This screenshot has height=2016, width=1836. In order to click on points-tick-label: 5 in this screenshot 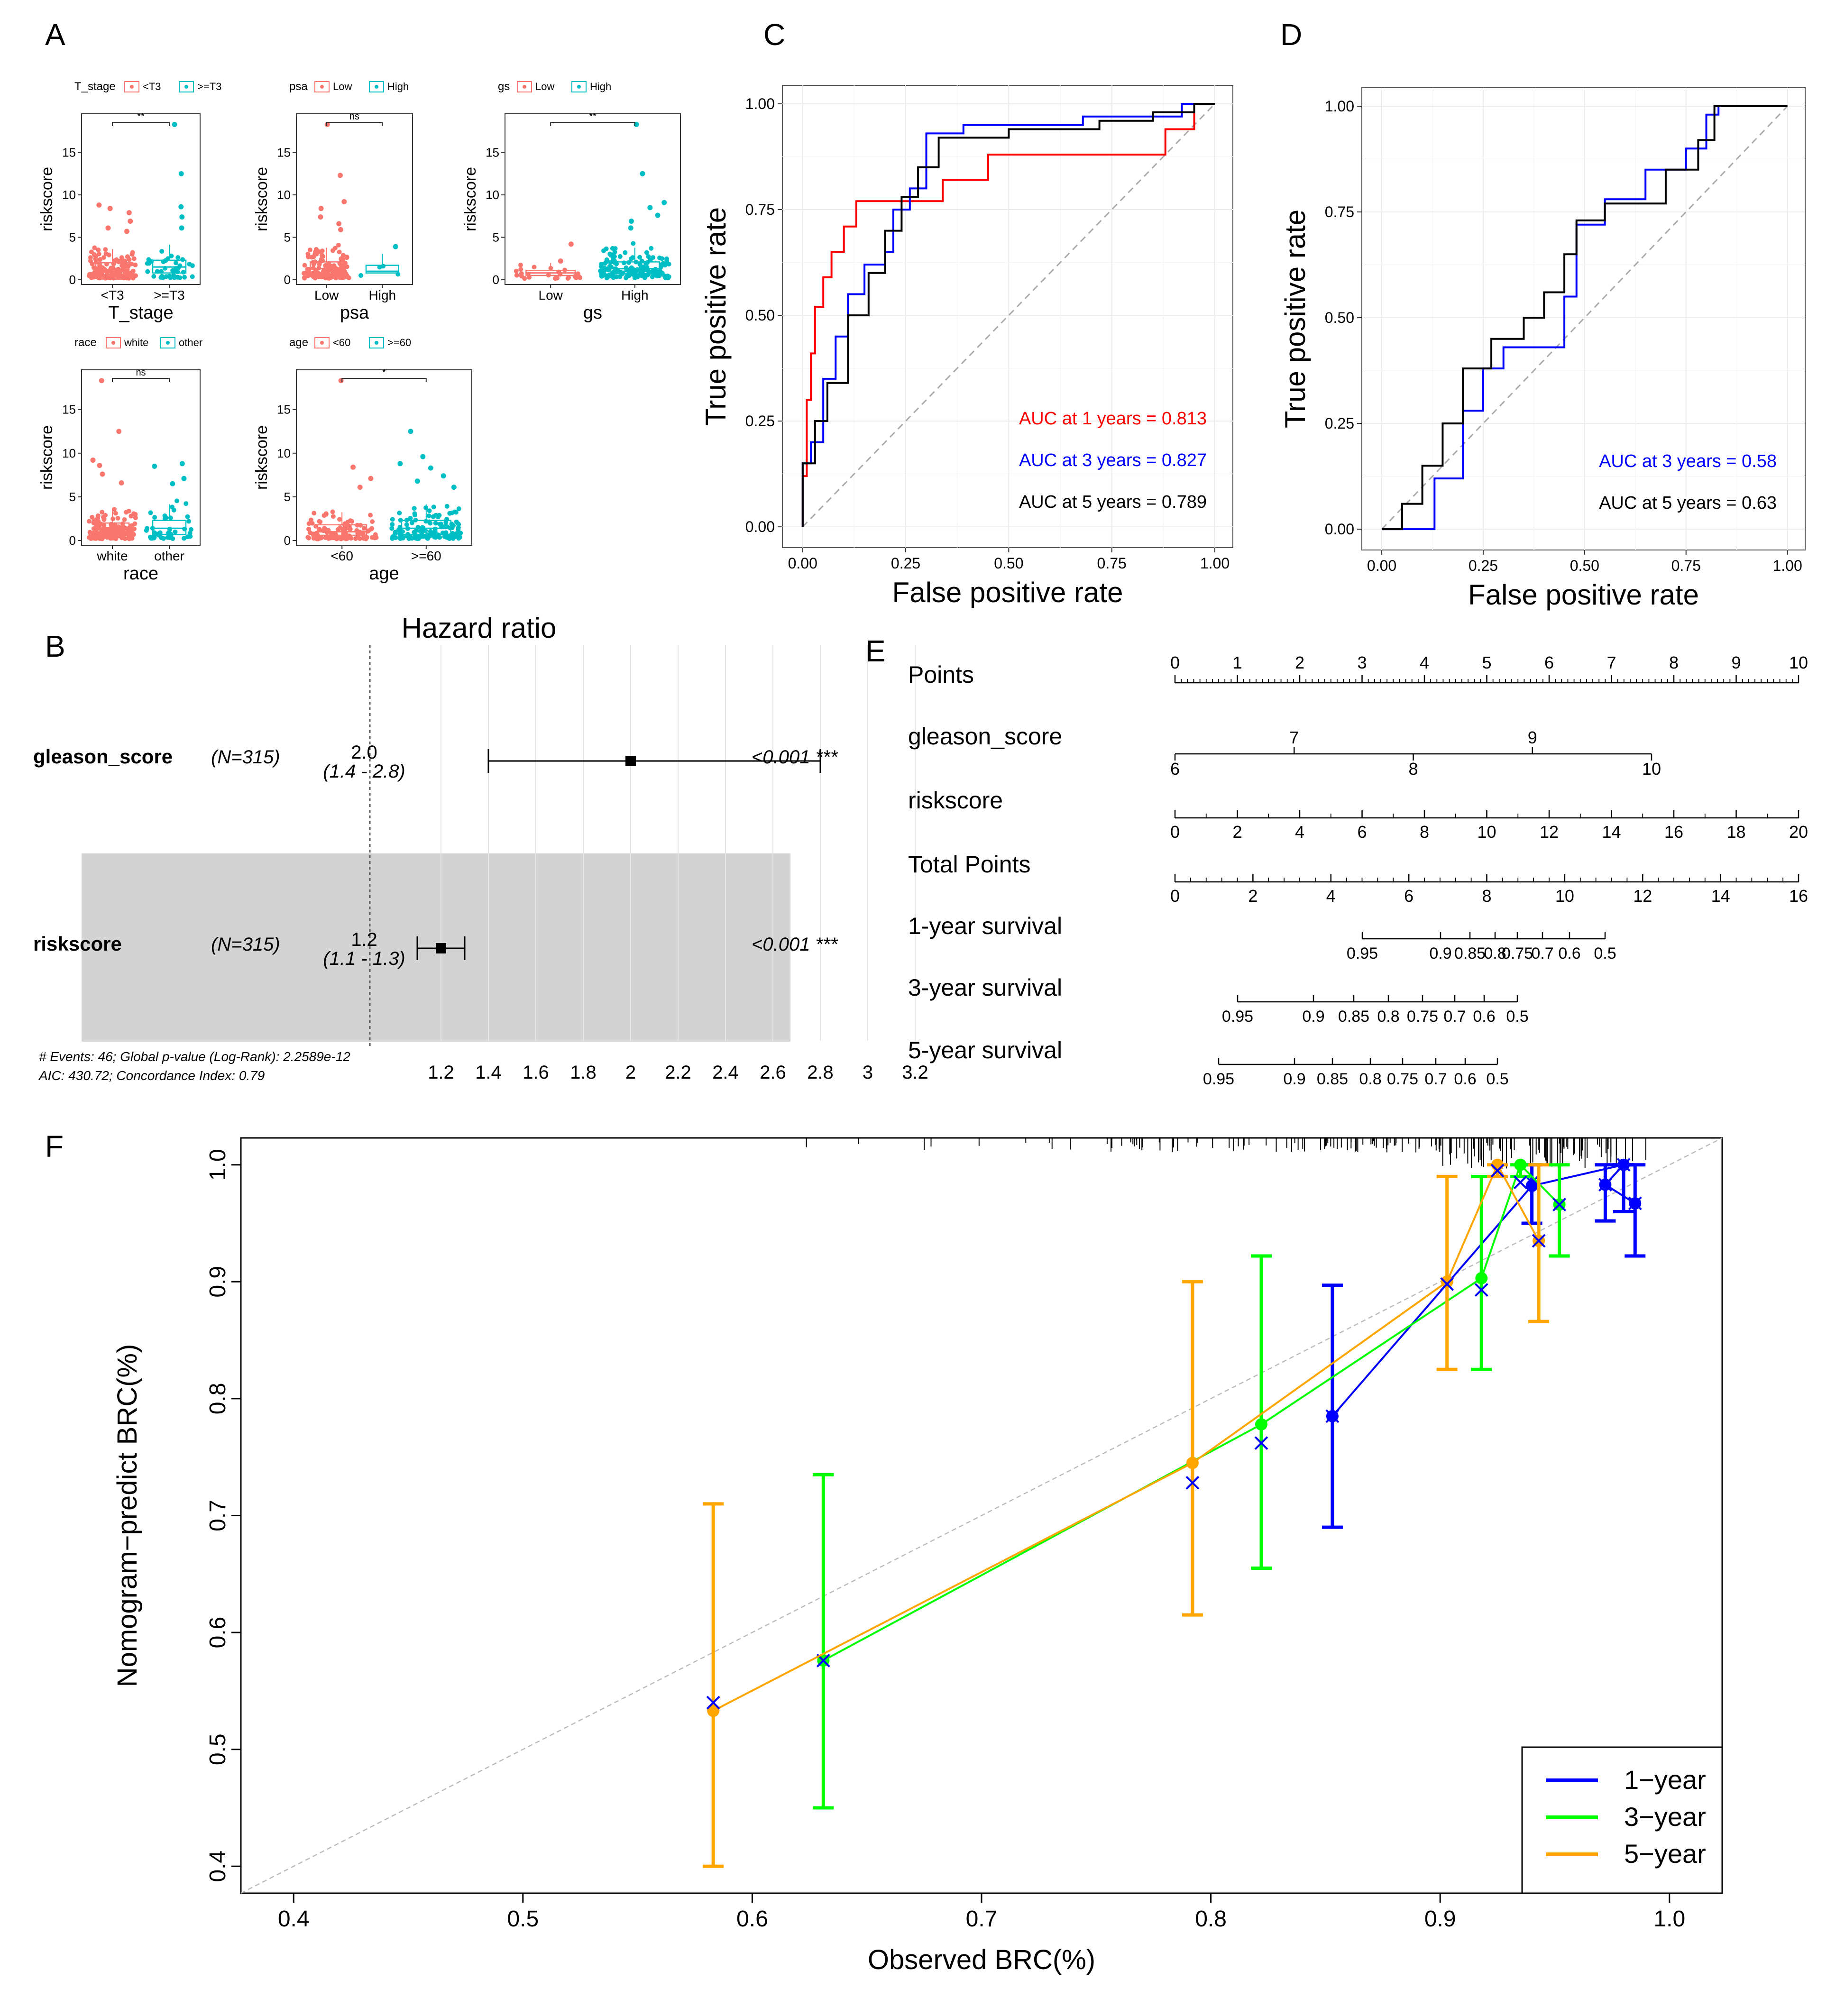, I will do `click(1486, 662)`.